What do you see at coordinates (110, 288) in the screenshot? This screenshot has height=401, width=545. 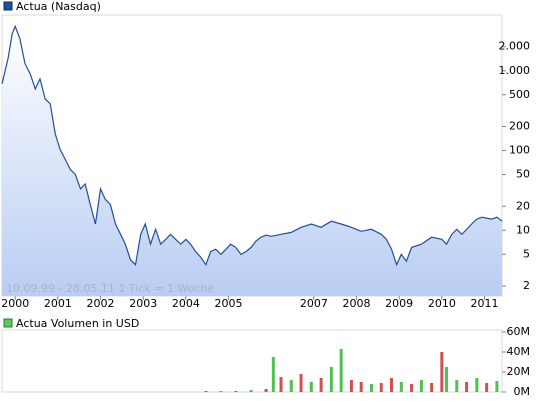 I see `annotation: 10.09.99 - 28.05.11 1 Tick = 1 Woche` at bounding box center [110, 288].